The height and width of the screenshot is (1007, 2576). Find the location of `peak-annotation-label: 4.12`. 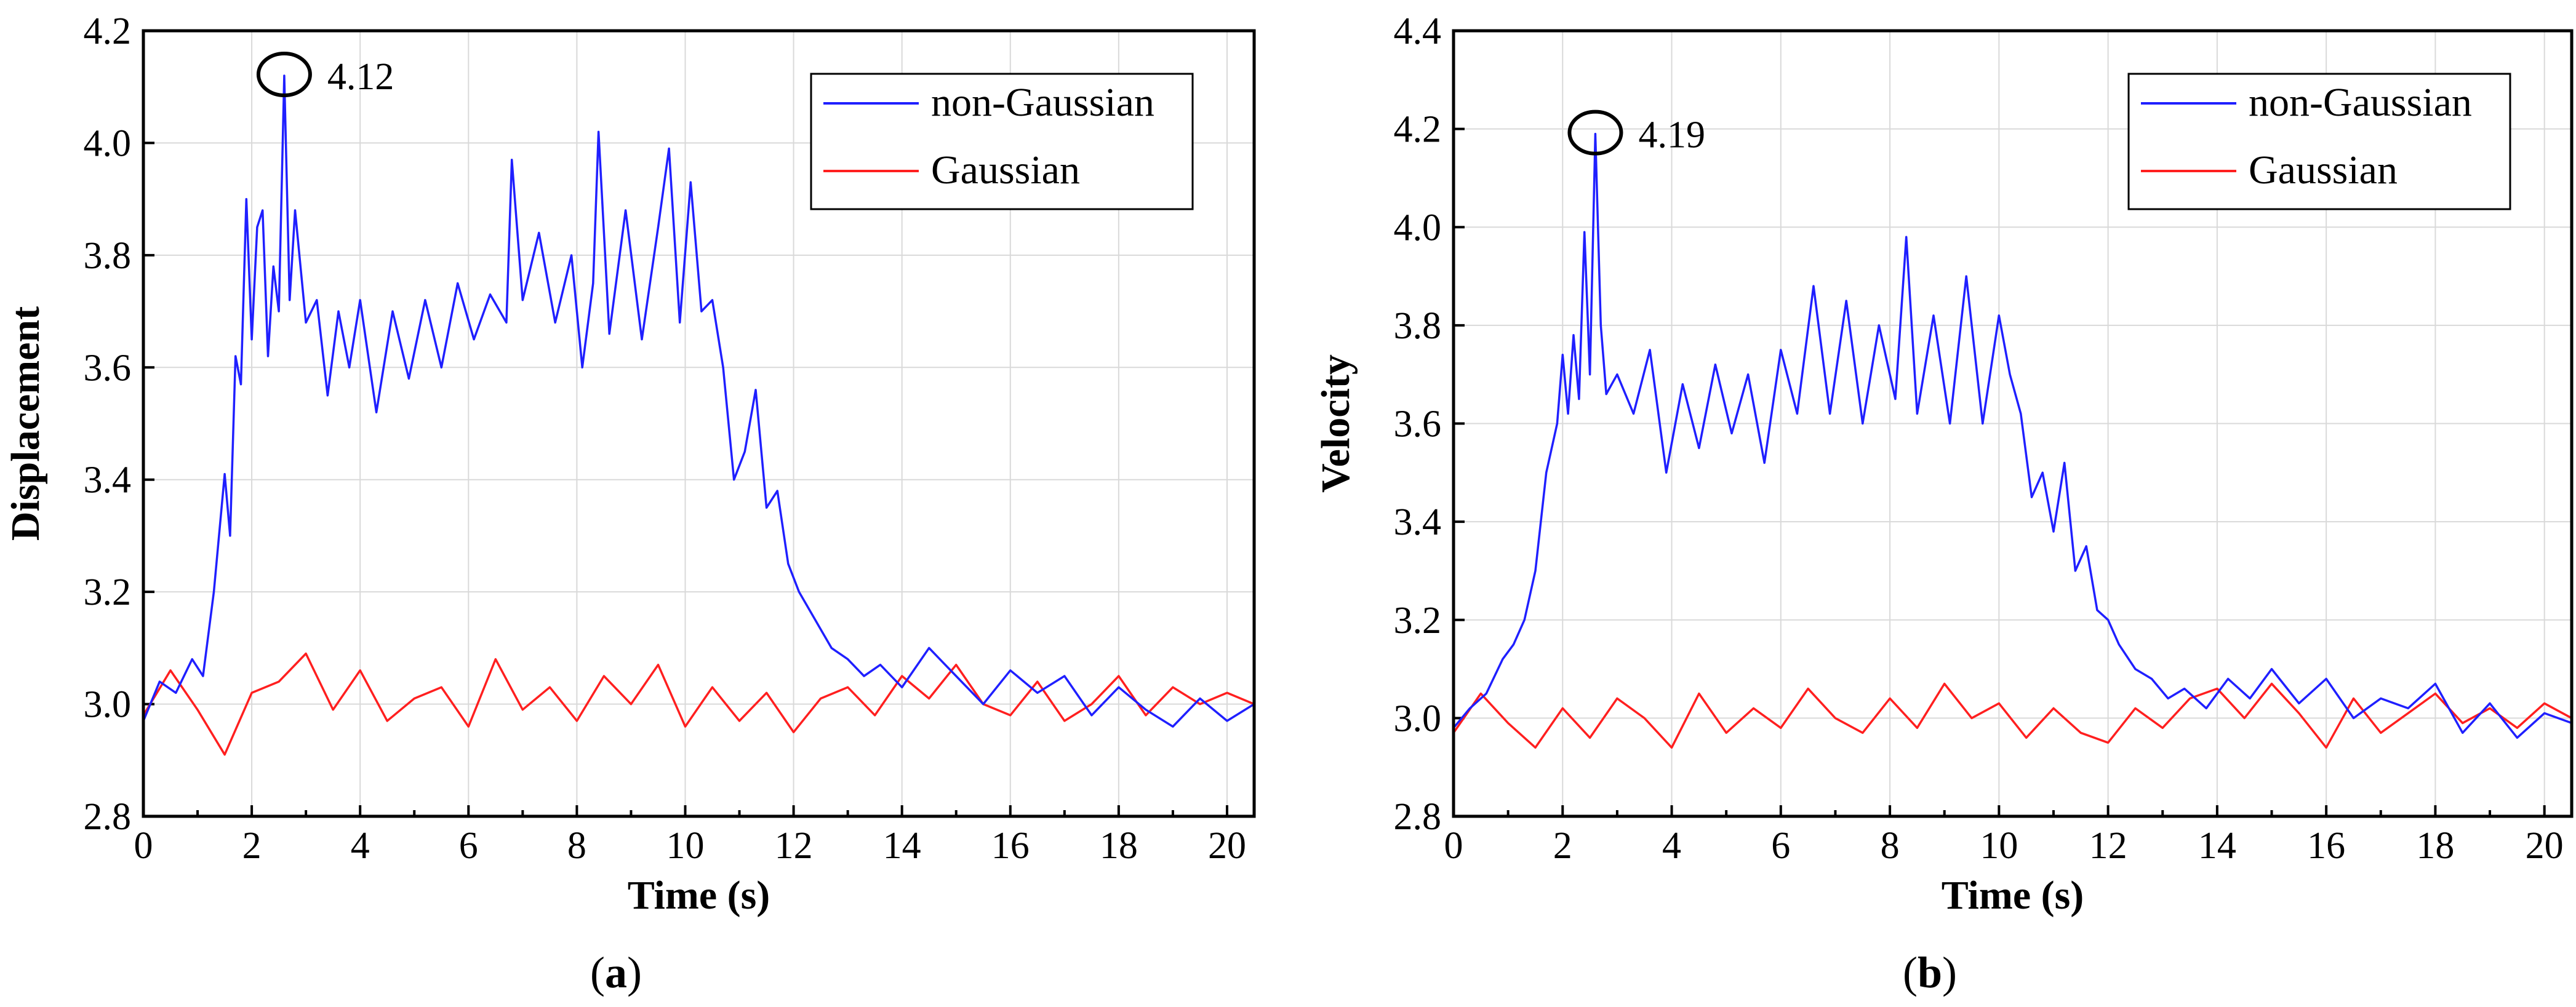

peak-annotation-label: 4.12 is located at coordinates (360, 77).